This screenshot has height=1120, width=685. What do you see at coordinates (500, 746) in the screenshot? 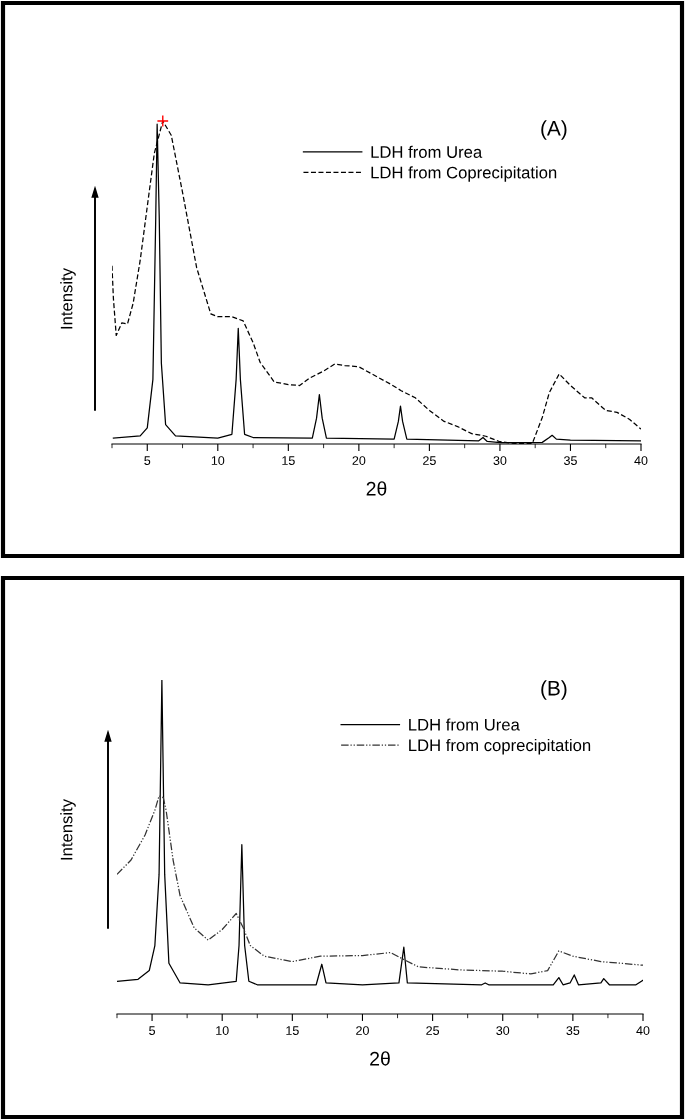
I see `legend-label: LDH from coprecipitation` at bounding box center [500, 746].